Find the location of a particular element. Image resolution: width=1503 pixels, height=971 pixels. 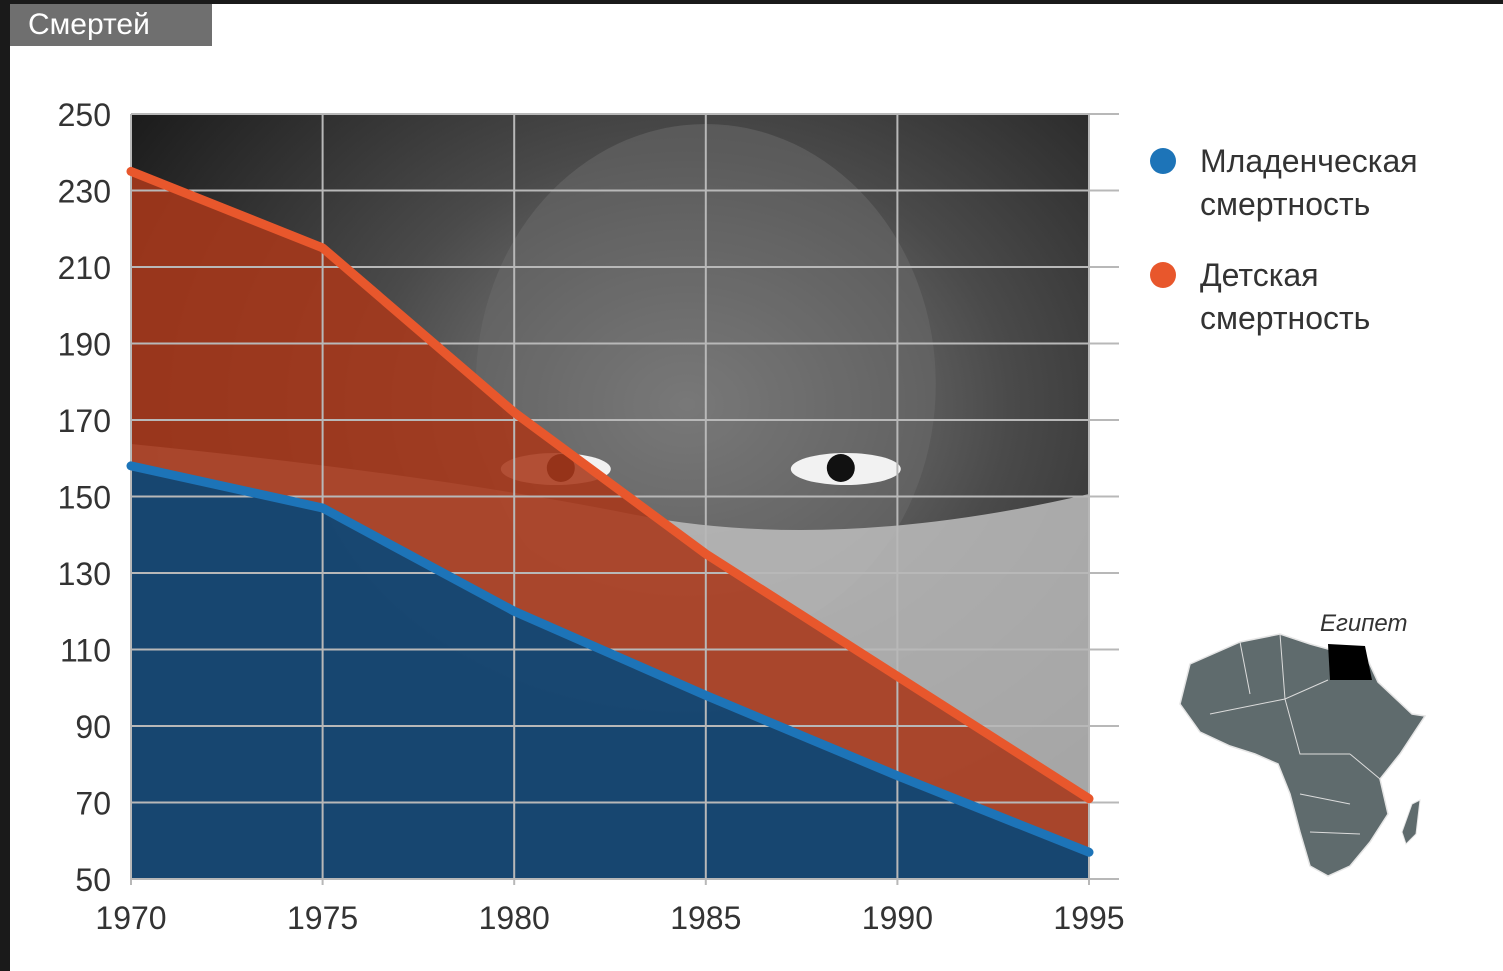

legend-item-infant: Младенческая смертность is located at coordinates (1310, 183).